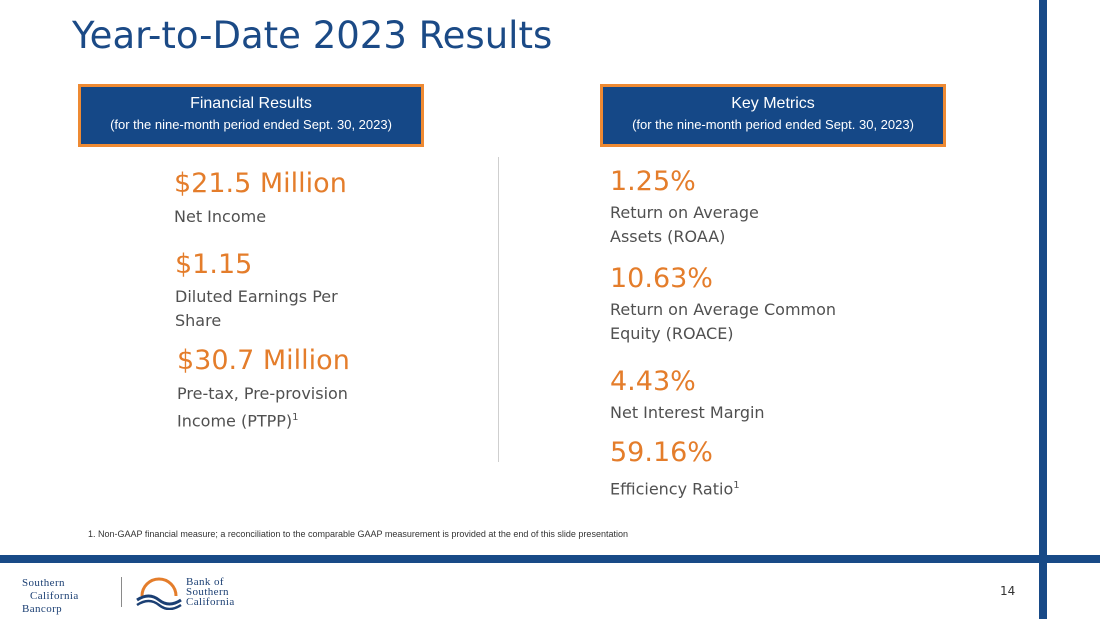  Describe the element at coordinates (498, 309) in the screenshot. I see `column-divider` at that location.